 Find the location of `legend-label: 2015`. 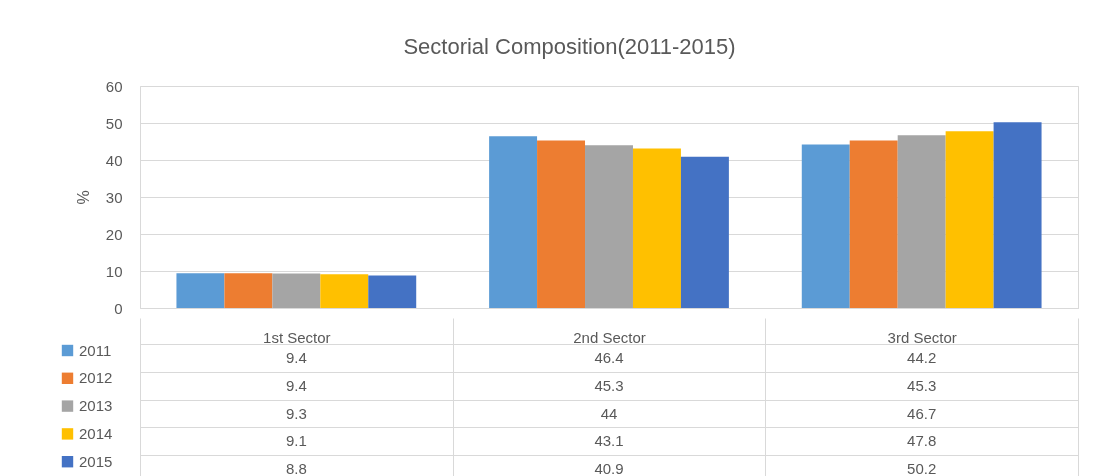

legend-label: 2015 is located at coordinates (96, 461).